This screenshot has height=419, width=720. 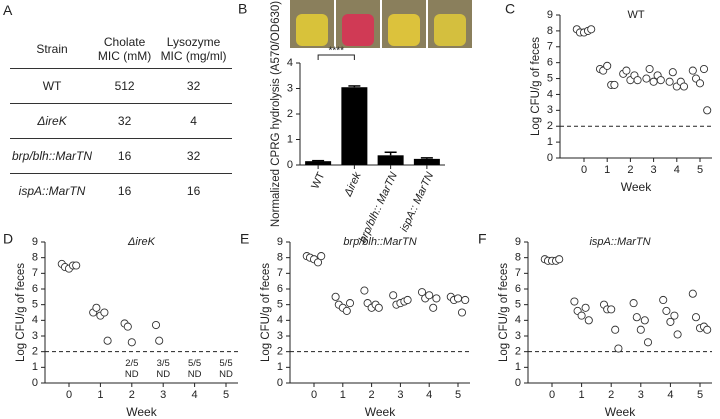 I want to click on x-axis-label: Week, so click(x=380, y=412).